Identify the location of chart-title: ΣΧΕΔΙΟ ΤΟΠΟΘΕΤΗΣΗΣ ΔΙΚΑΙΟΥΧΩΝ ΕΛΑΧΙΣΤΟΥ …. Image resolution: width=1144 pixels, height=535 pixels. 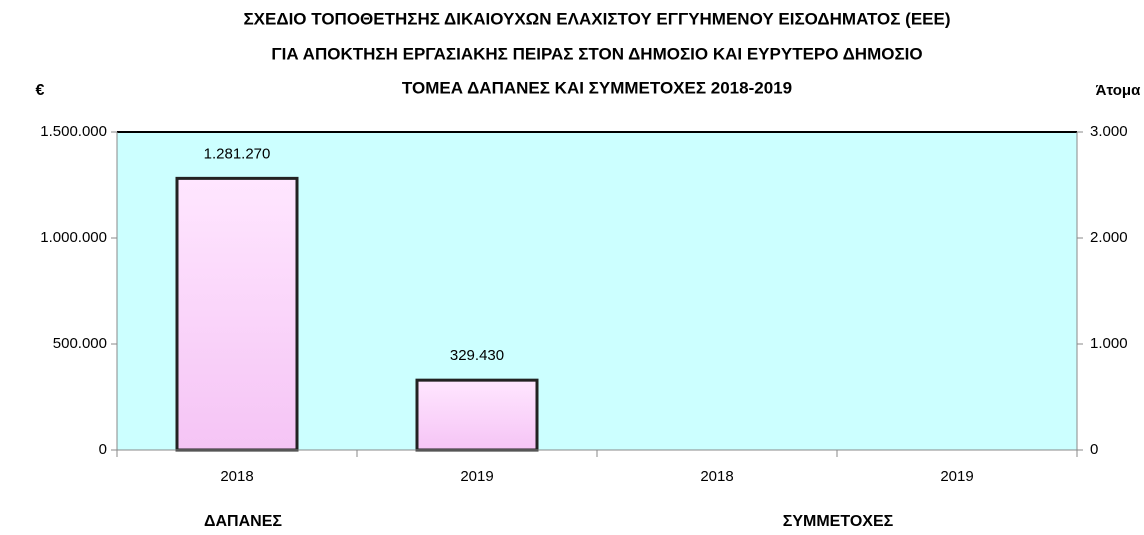
(596, 18).